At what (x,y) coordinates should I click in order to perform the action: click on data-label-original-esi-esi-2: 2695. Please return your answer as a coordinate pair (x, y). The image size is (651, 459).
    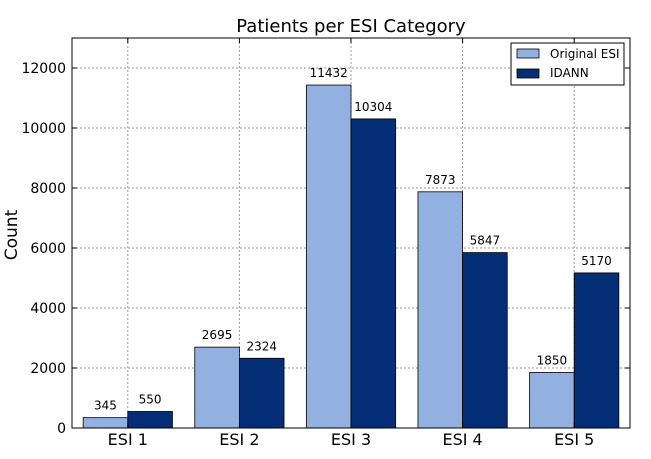
    Looking at the image, I should click on (217, 335).